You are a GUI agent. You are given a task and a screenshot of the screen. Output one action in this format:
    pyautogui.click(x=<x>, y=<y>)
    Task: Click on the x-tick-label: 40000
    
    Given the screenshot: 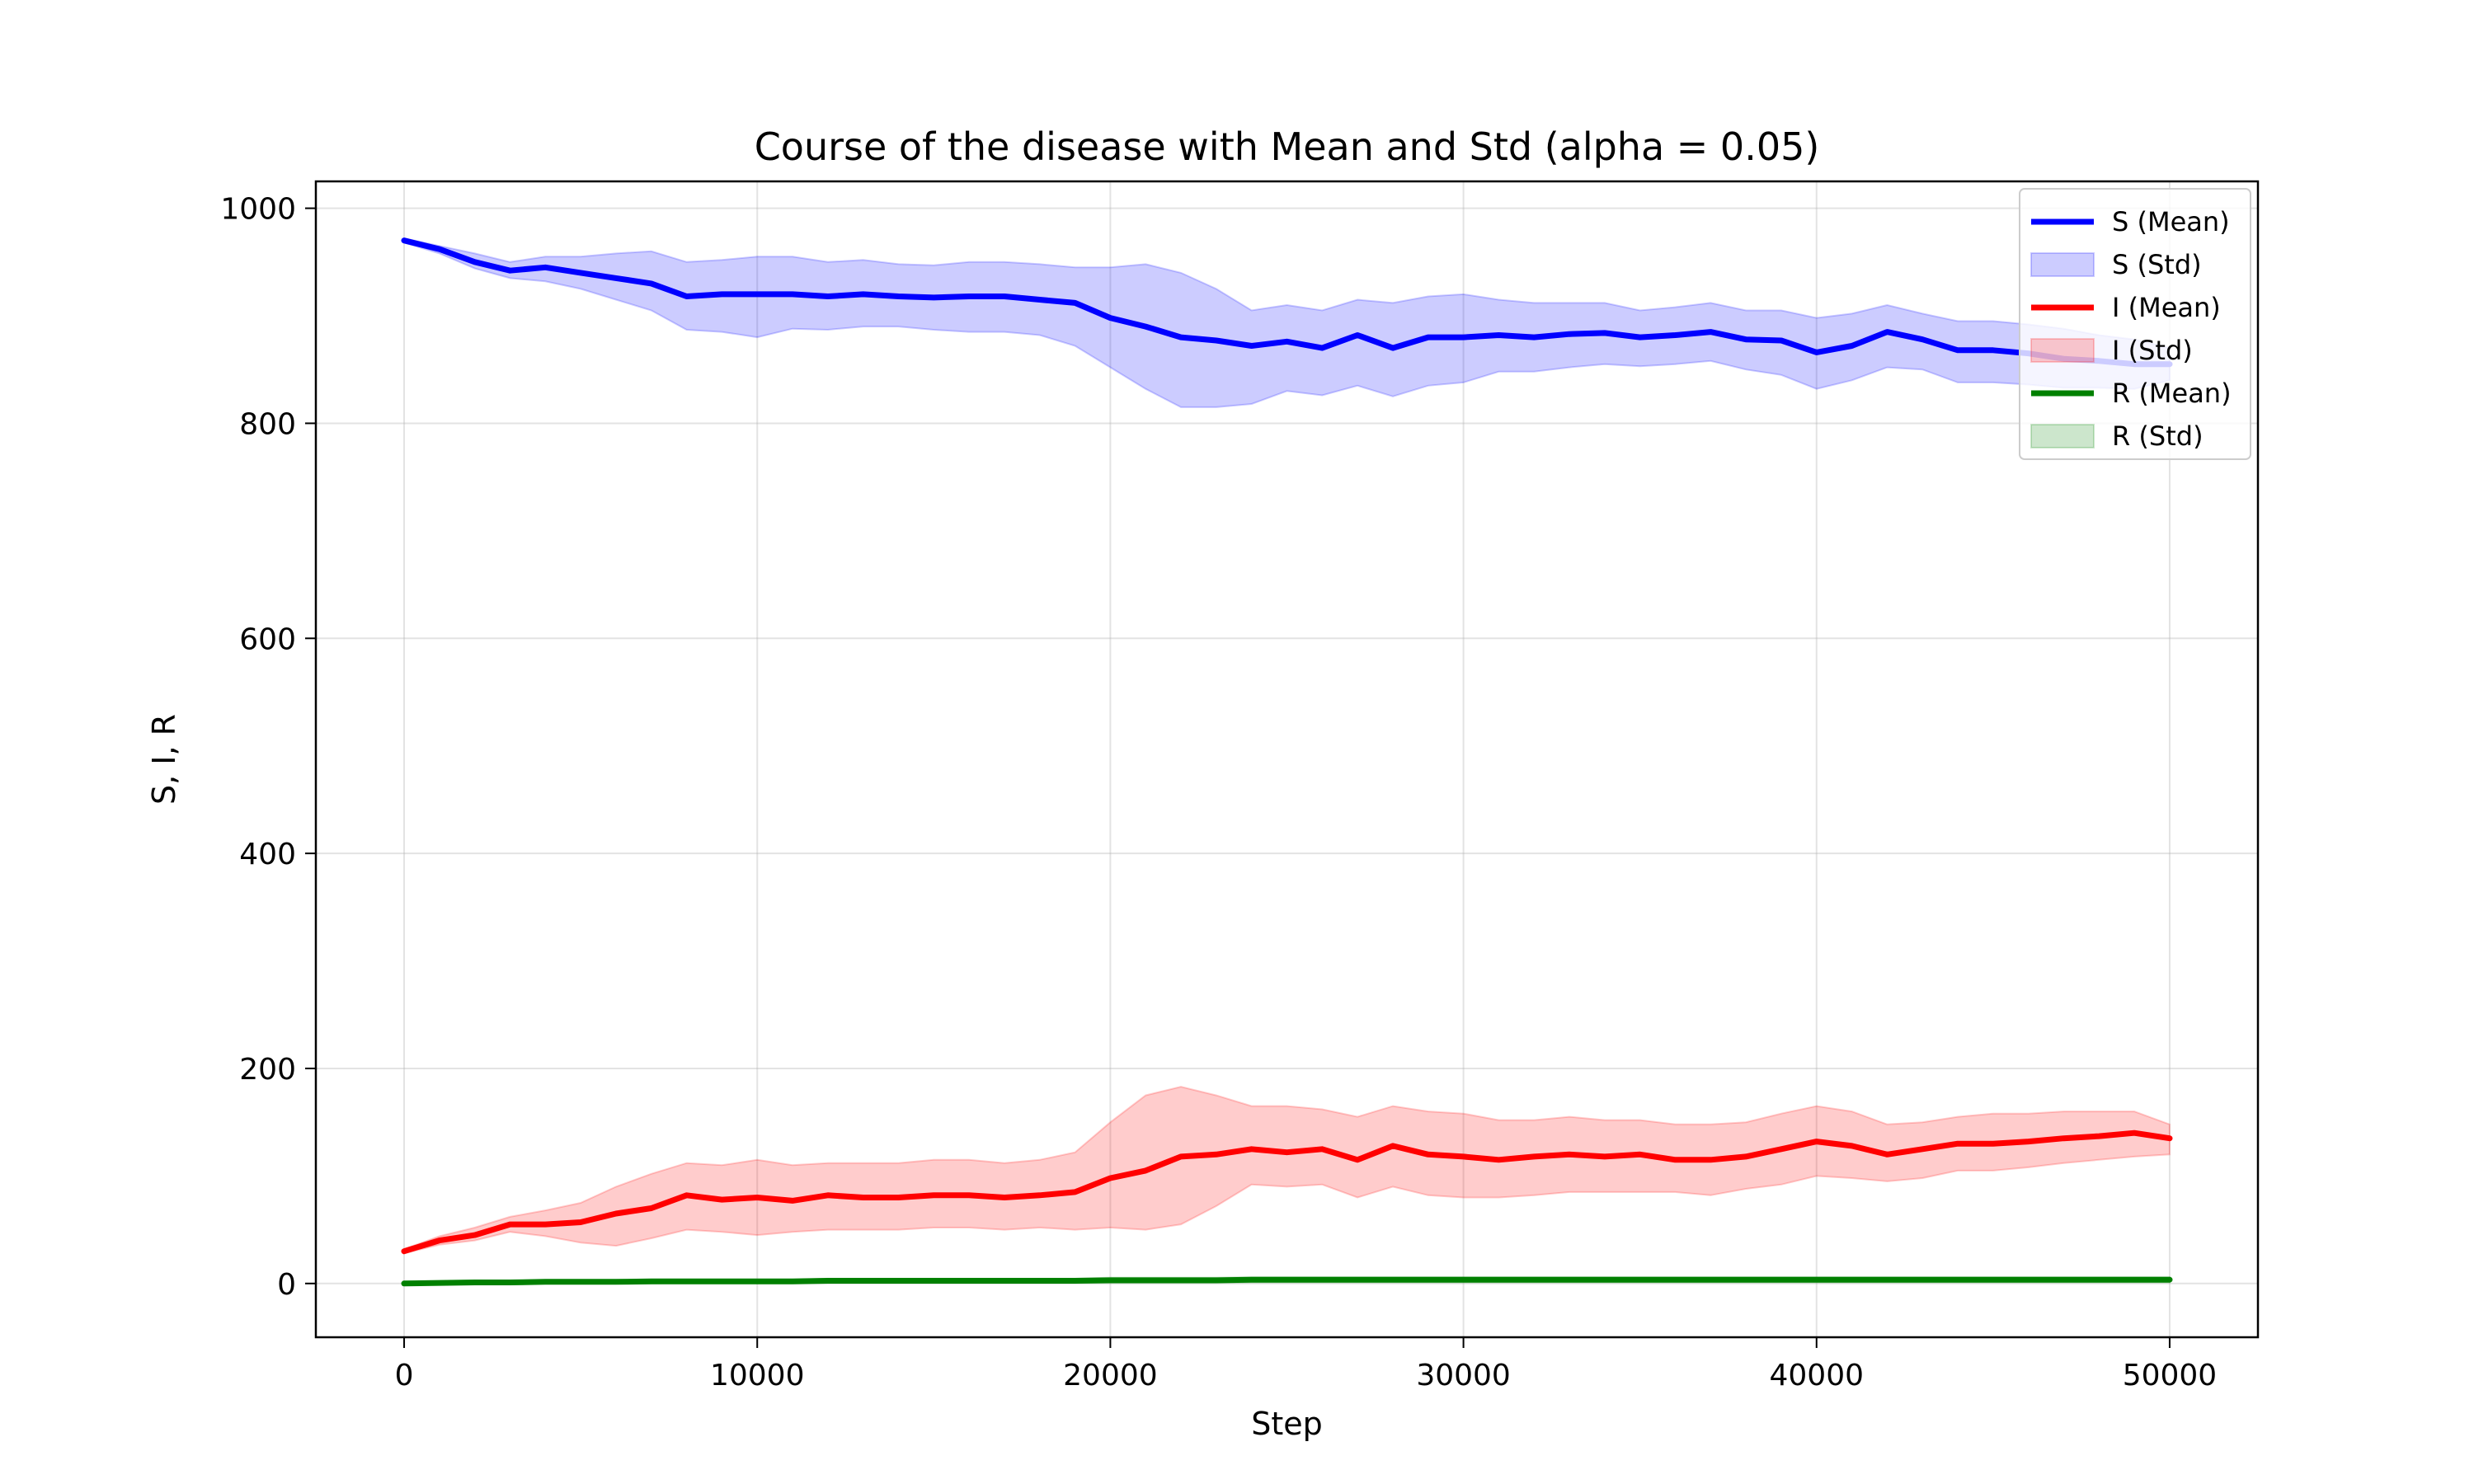 What is the action you would take?
    pyautogui.click(x=1817, y=1375)
    